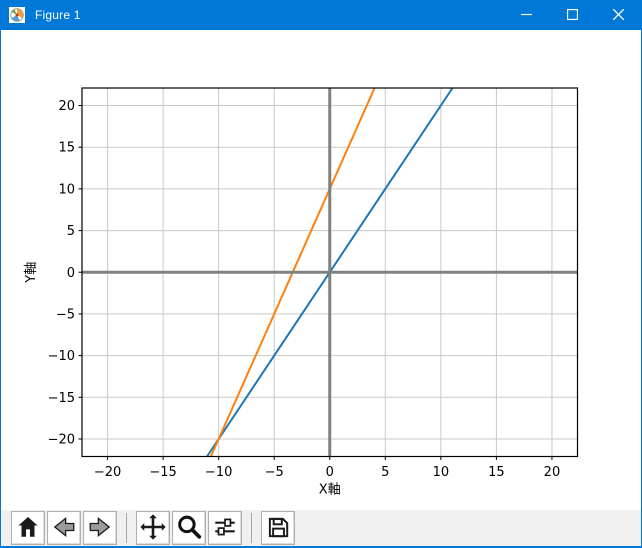 The height and width of the screenshot is (548, 642). I want to click on zoom-button, so click(189, 528).